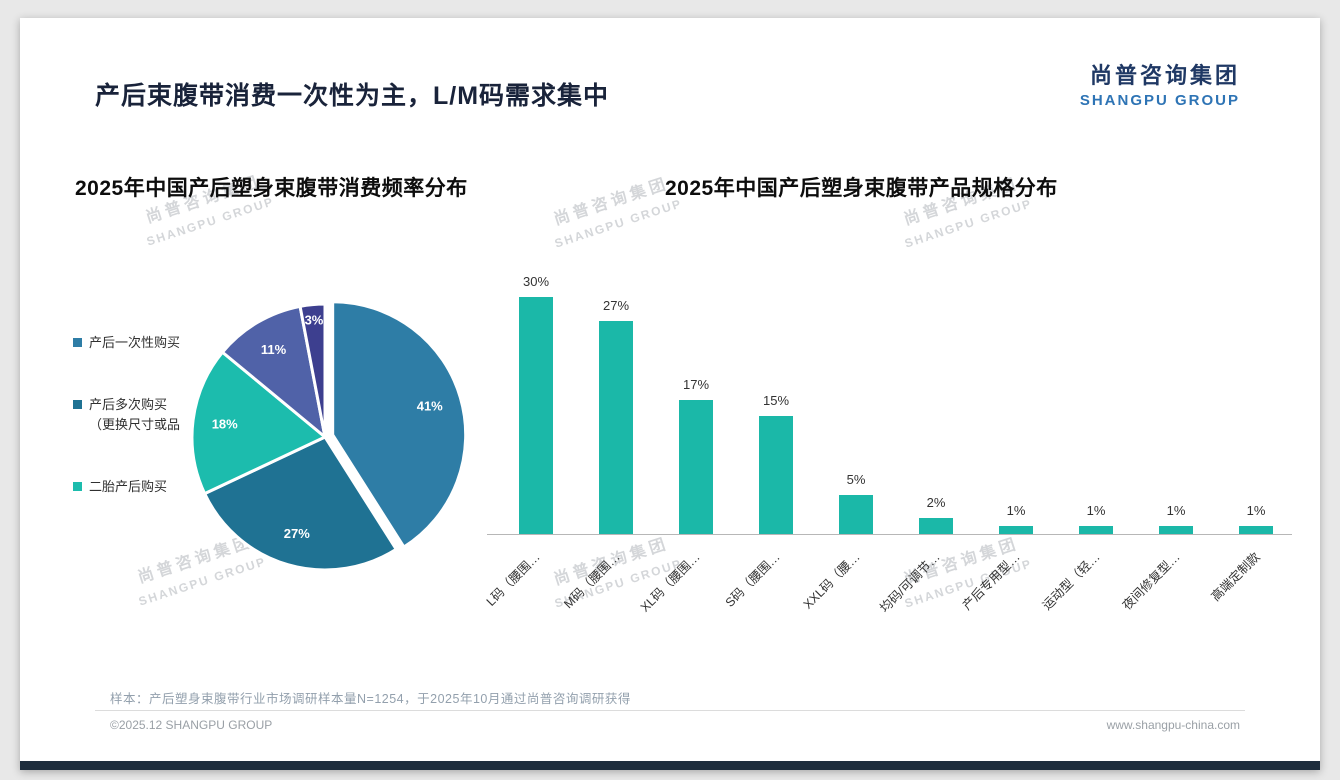 The width and height of the screenshot is (1340, 780). I want to click on pie-chart-title: 2025年中国产后塑身束腹带消费频率分布, so click(271, 188).